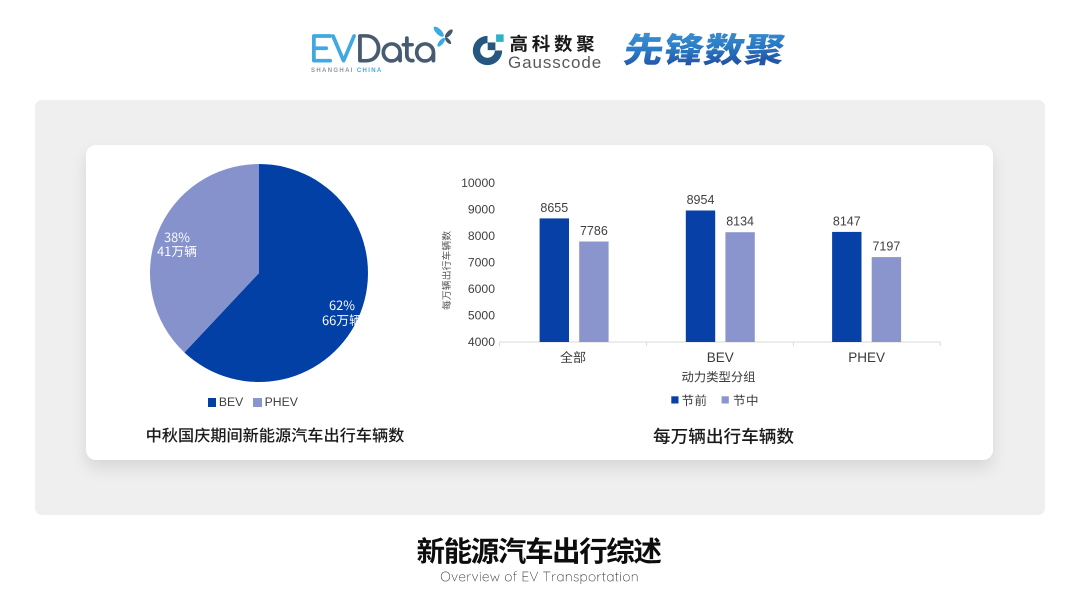 The width and height of the screenshot is (1080, 608). I want to click on svg-text: 7000, so click(481, 263).